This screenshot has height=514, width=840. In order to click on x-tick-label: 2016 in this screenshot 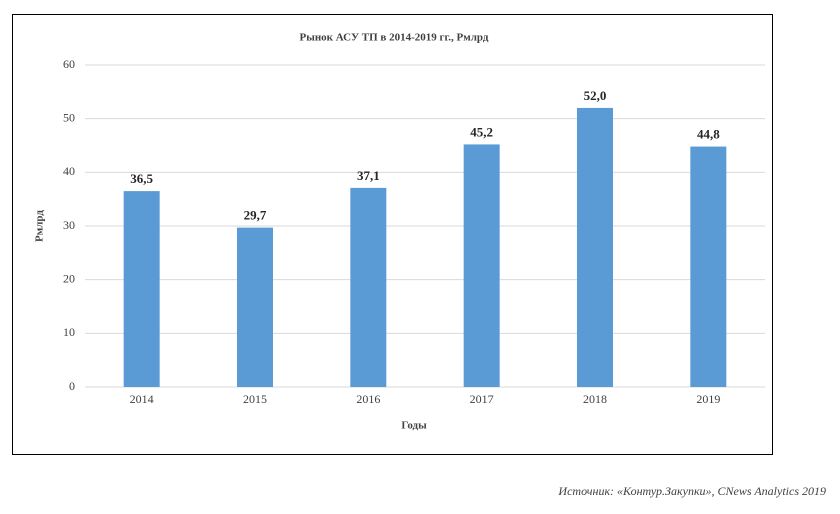, I will do `click(368, 399)`.